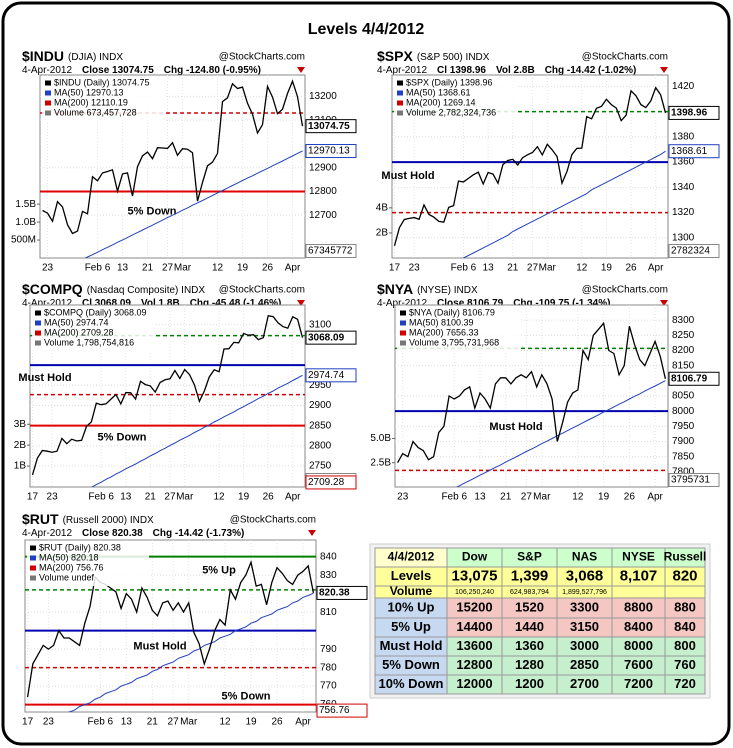 This screenshot has height=748, width=733. Describe the element at coordinates (88, 519) in the screenshot. I see `chart-header: $RUT (Russell 2000) INDX` at that location.